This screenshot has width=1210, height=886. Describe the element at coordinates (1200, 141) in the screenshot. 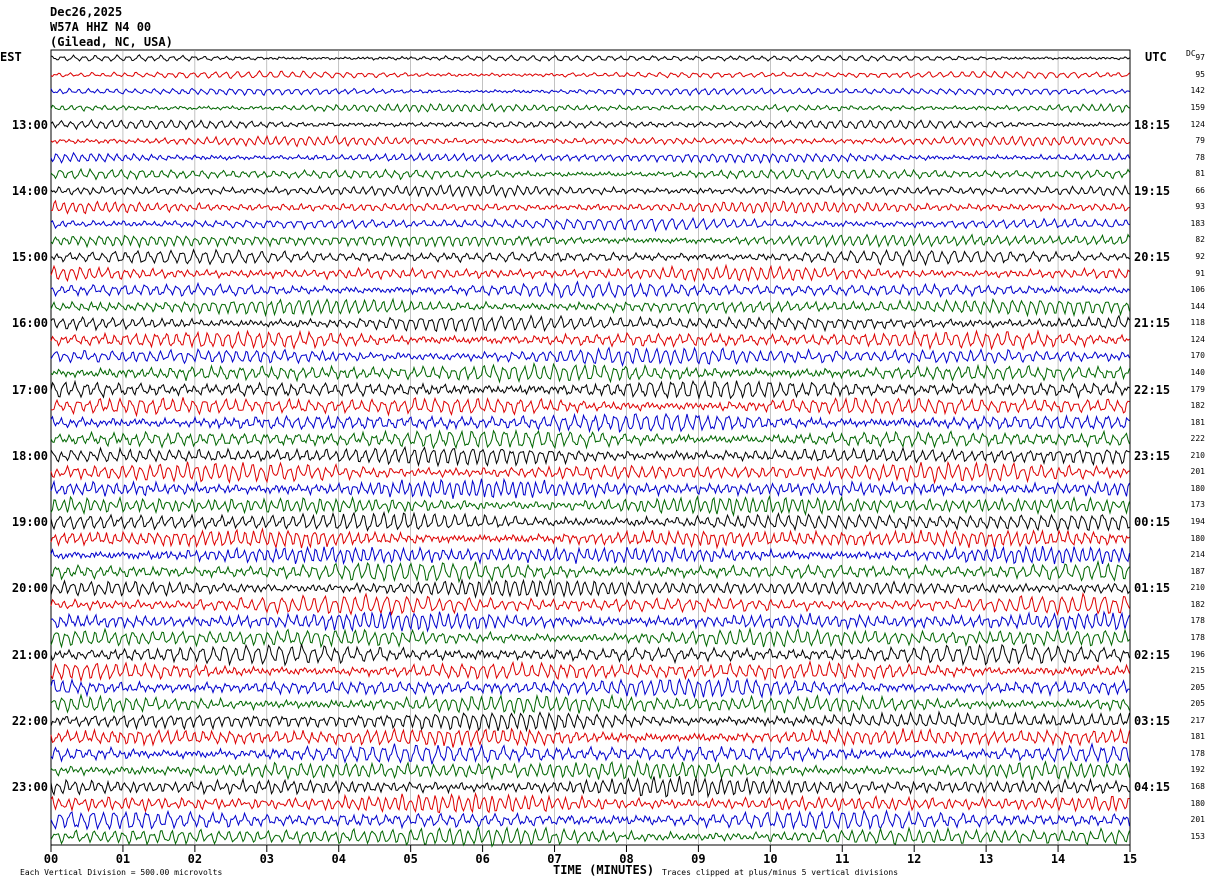

I see `dc-offset-value: 79` at that location.